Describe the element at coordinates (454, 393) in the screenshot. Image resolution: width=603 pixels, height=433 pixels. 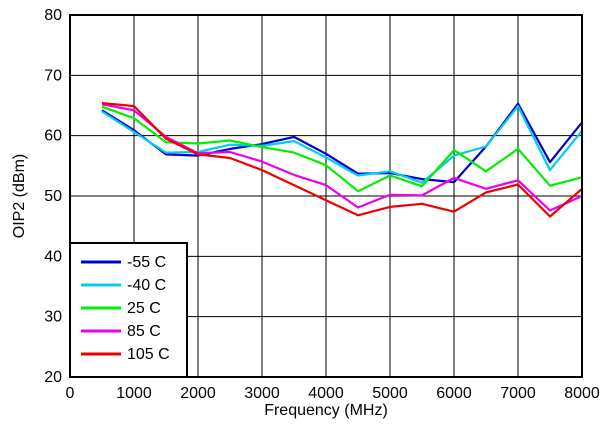
I see `x-tick-label: 6000` at that location.